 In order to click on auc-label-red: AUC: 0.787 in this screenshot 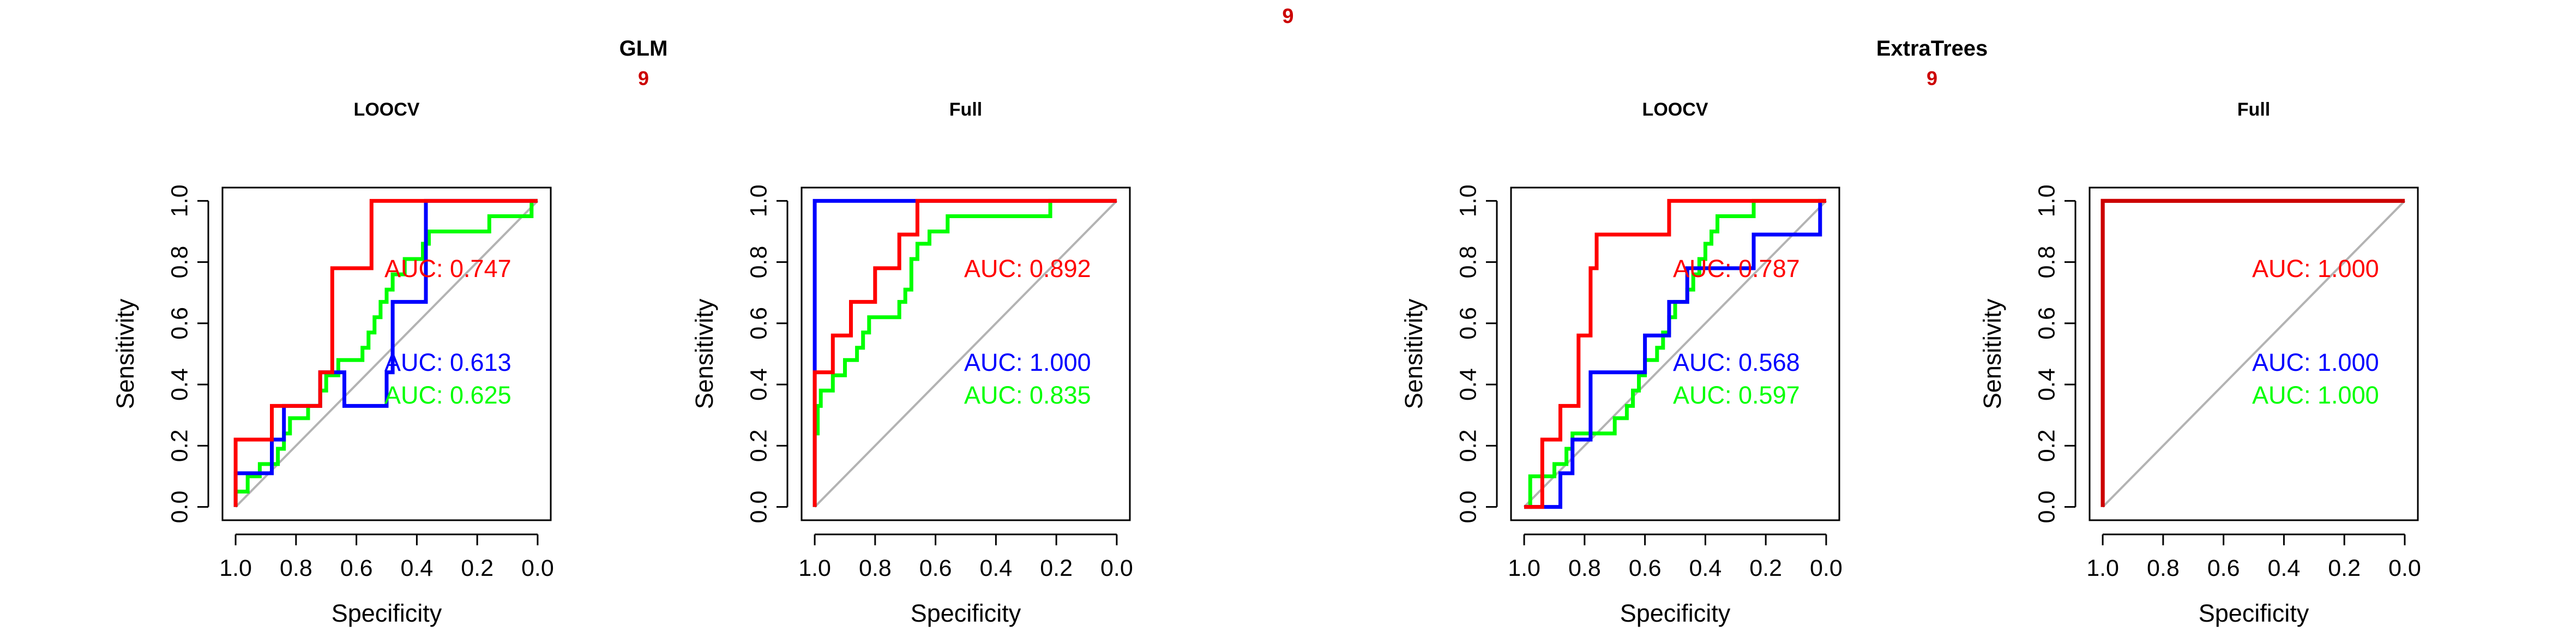, I will do `click(1736, 268)`.